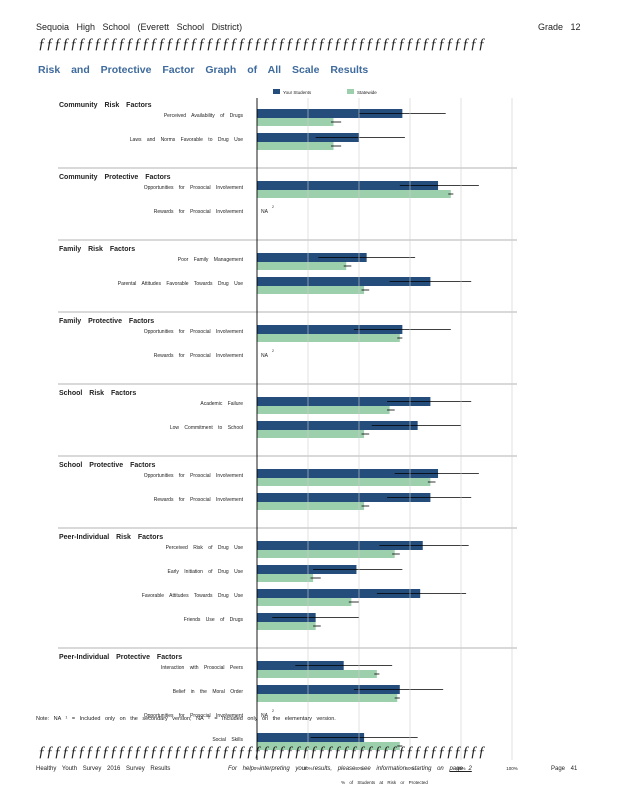  What do you see at coordinates (120, 657) in the screenshot?
I see `group-title: Peer-Individual Protective Factors` at bounding box center [120, 657].